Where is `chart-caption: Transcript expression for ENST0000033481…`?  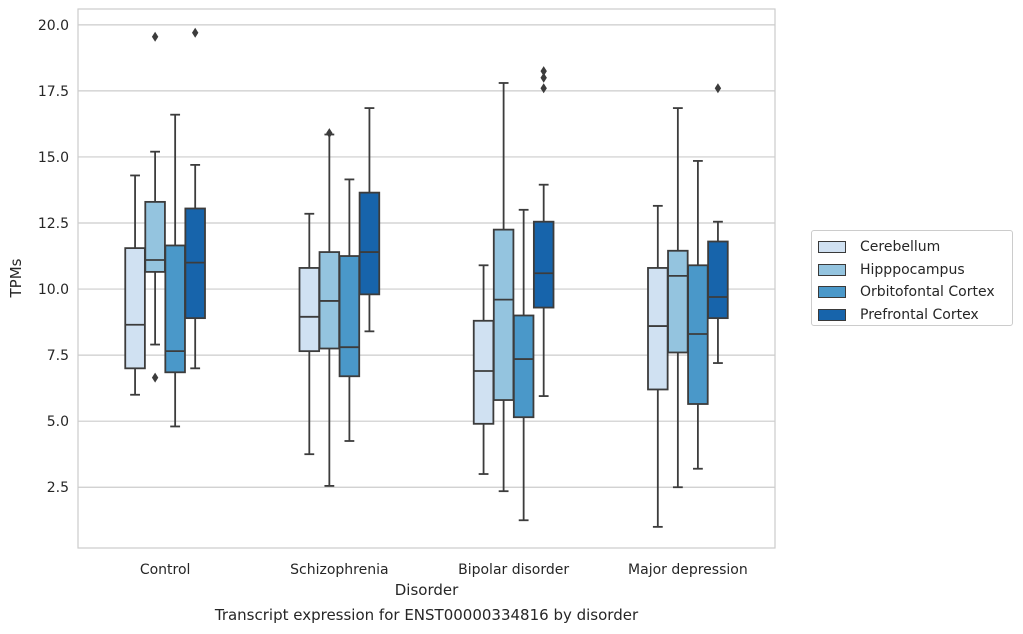 chart-caption: Transcript expression for ENST0000033481… is located at coordinates (426, 615).